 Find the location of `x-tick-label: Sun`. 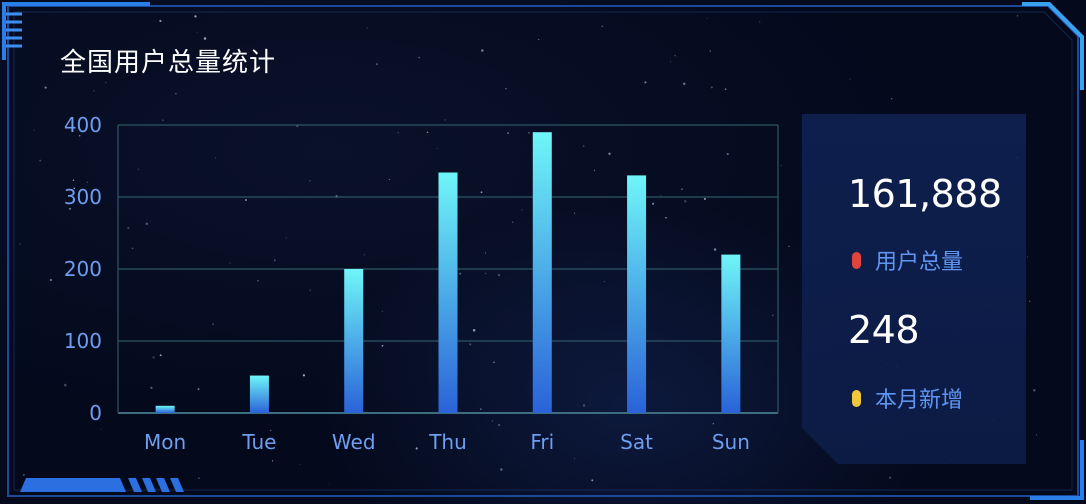

x-tick-label: Sun is located at coordinates (731, 442).